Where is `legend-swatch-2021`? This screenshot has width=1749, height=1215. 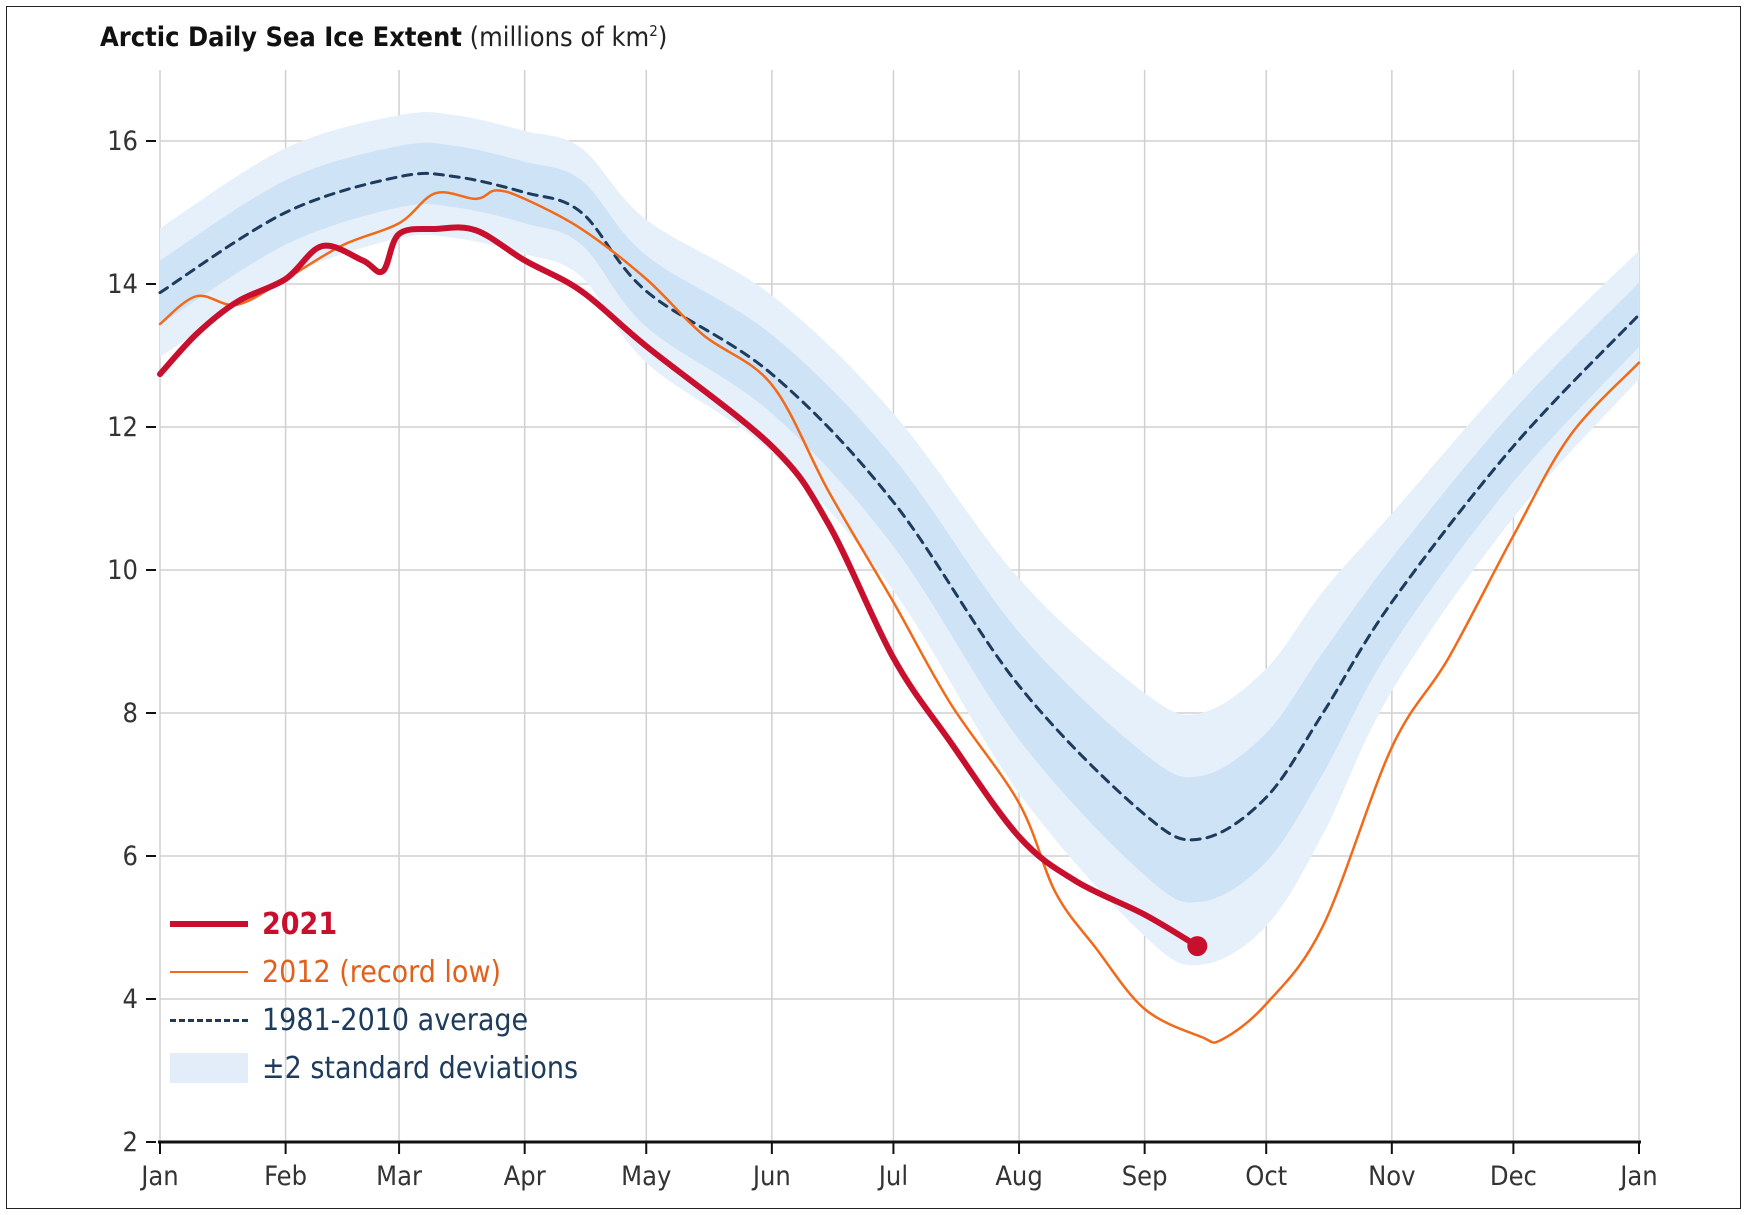
legend-swatch-2021 is located at coordinates (209, 924).